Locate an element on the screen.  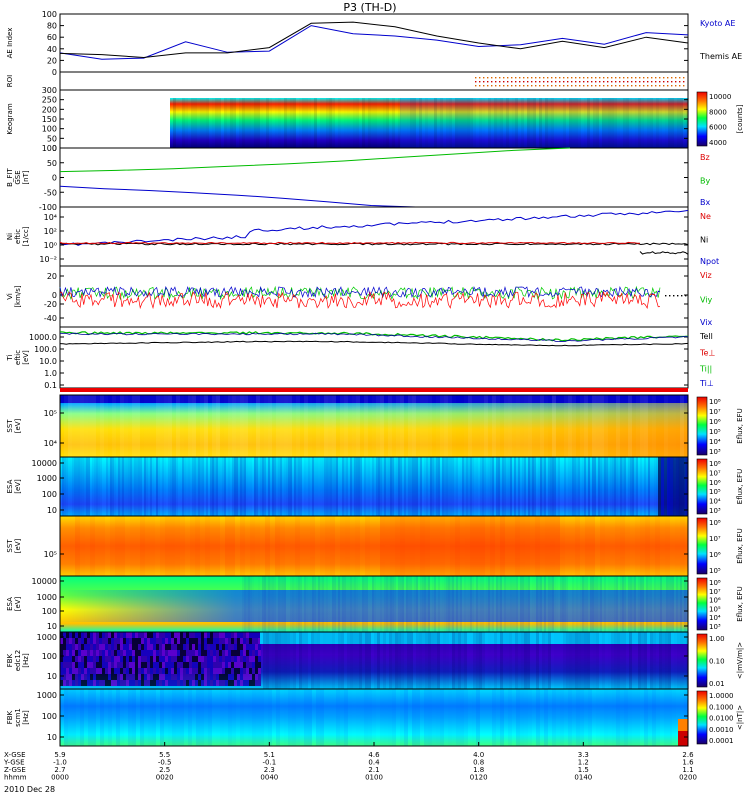
colorbar-tick: 10000 is located at coordinates (720, 97).